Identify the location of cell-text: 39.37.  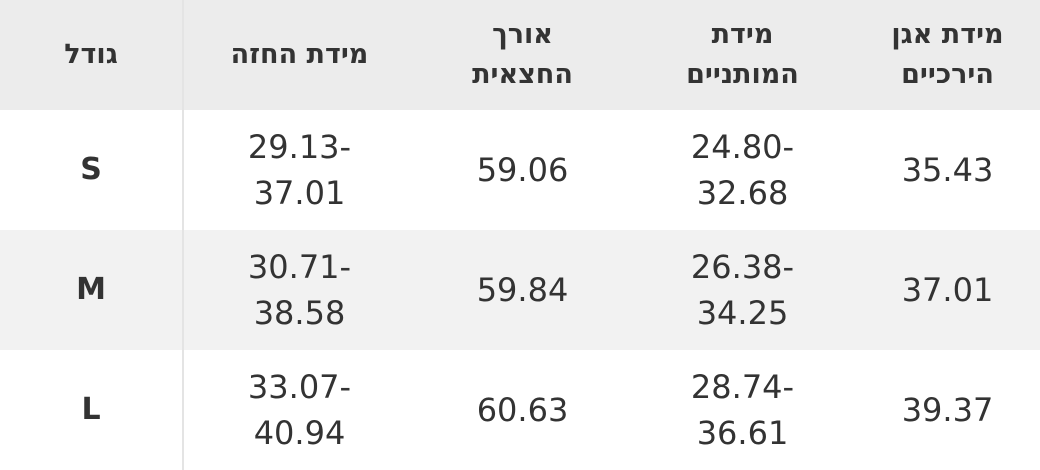
(947, 410).